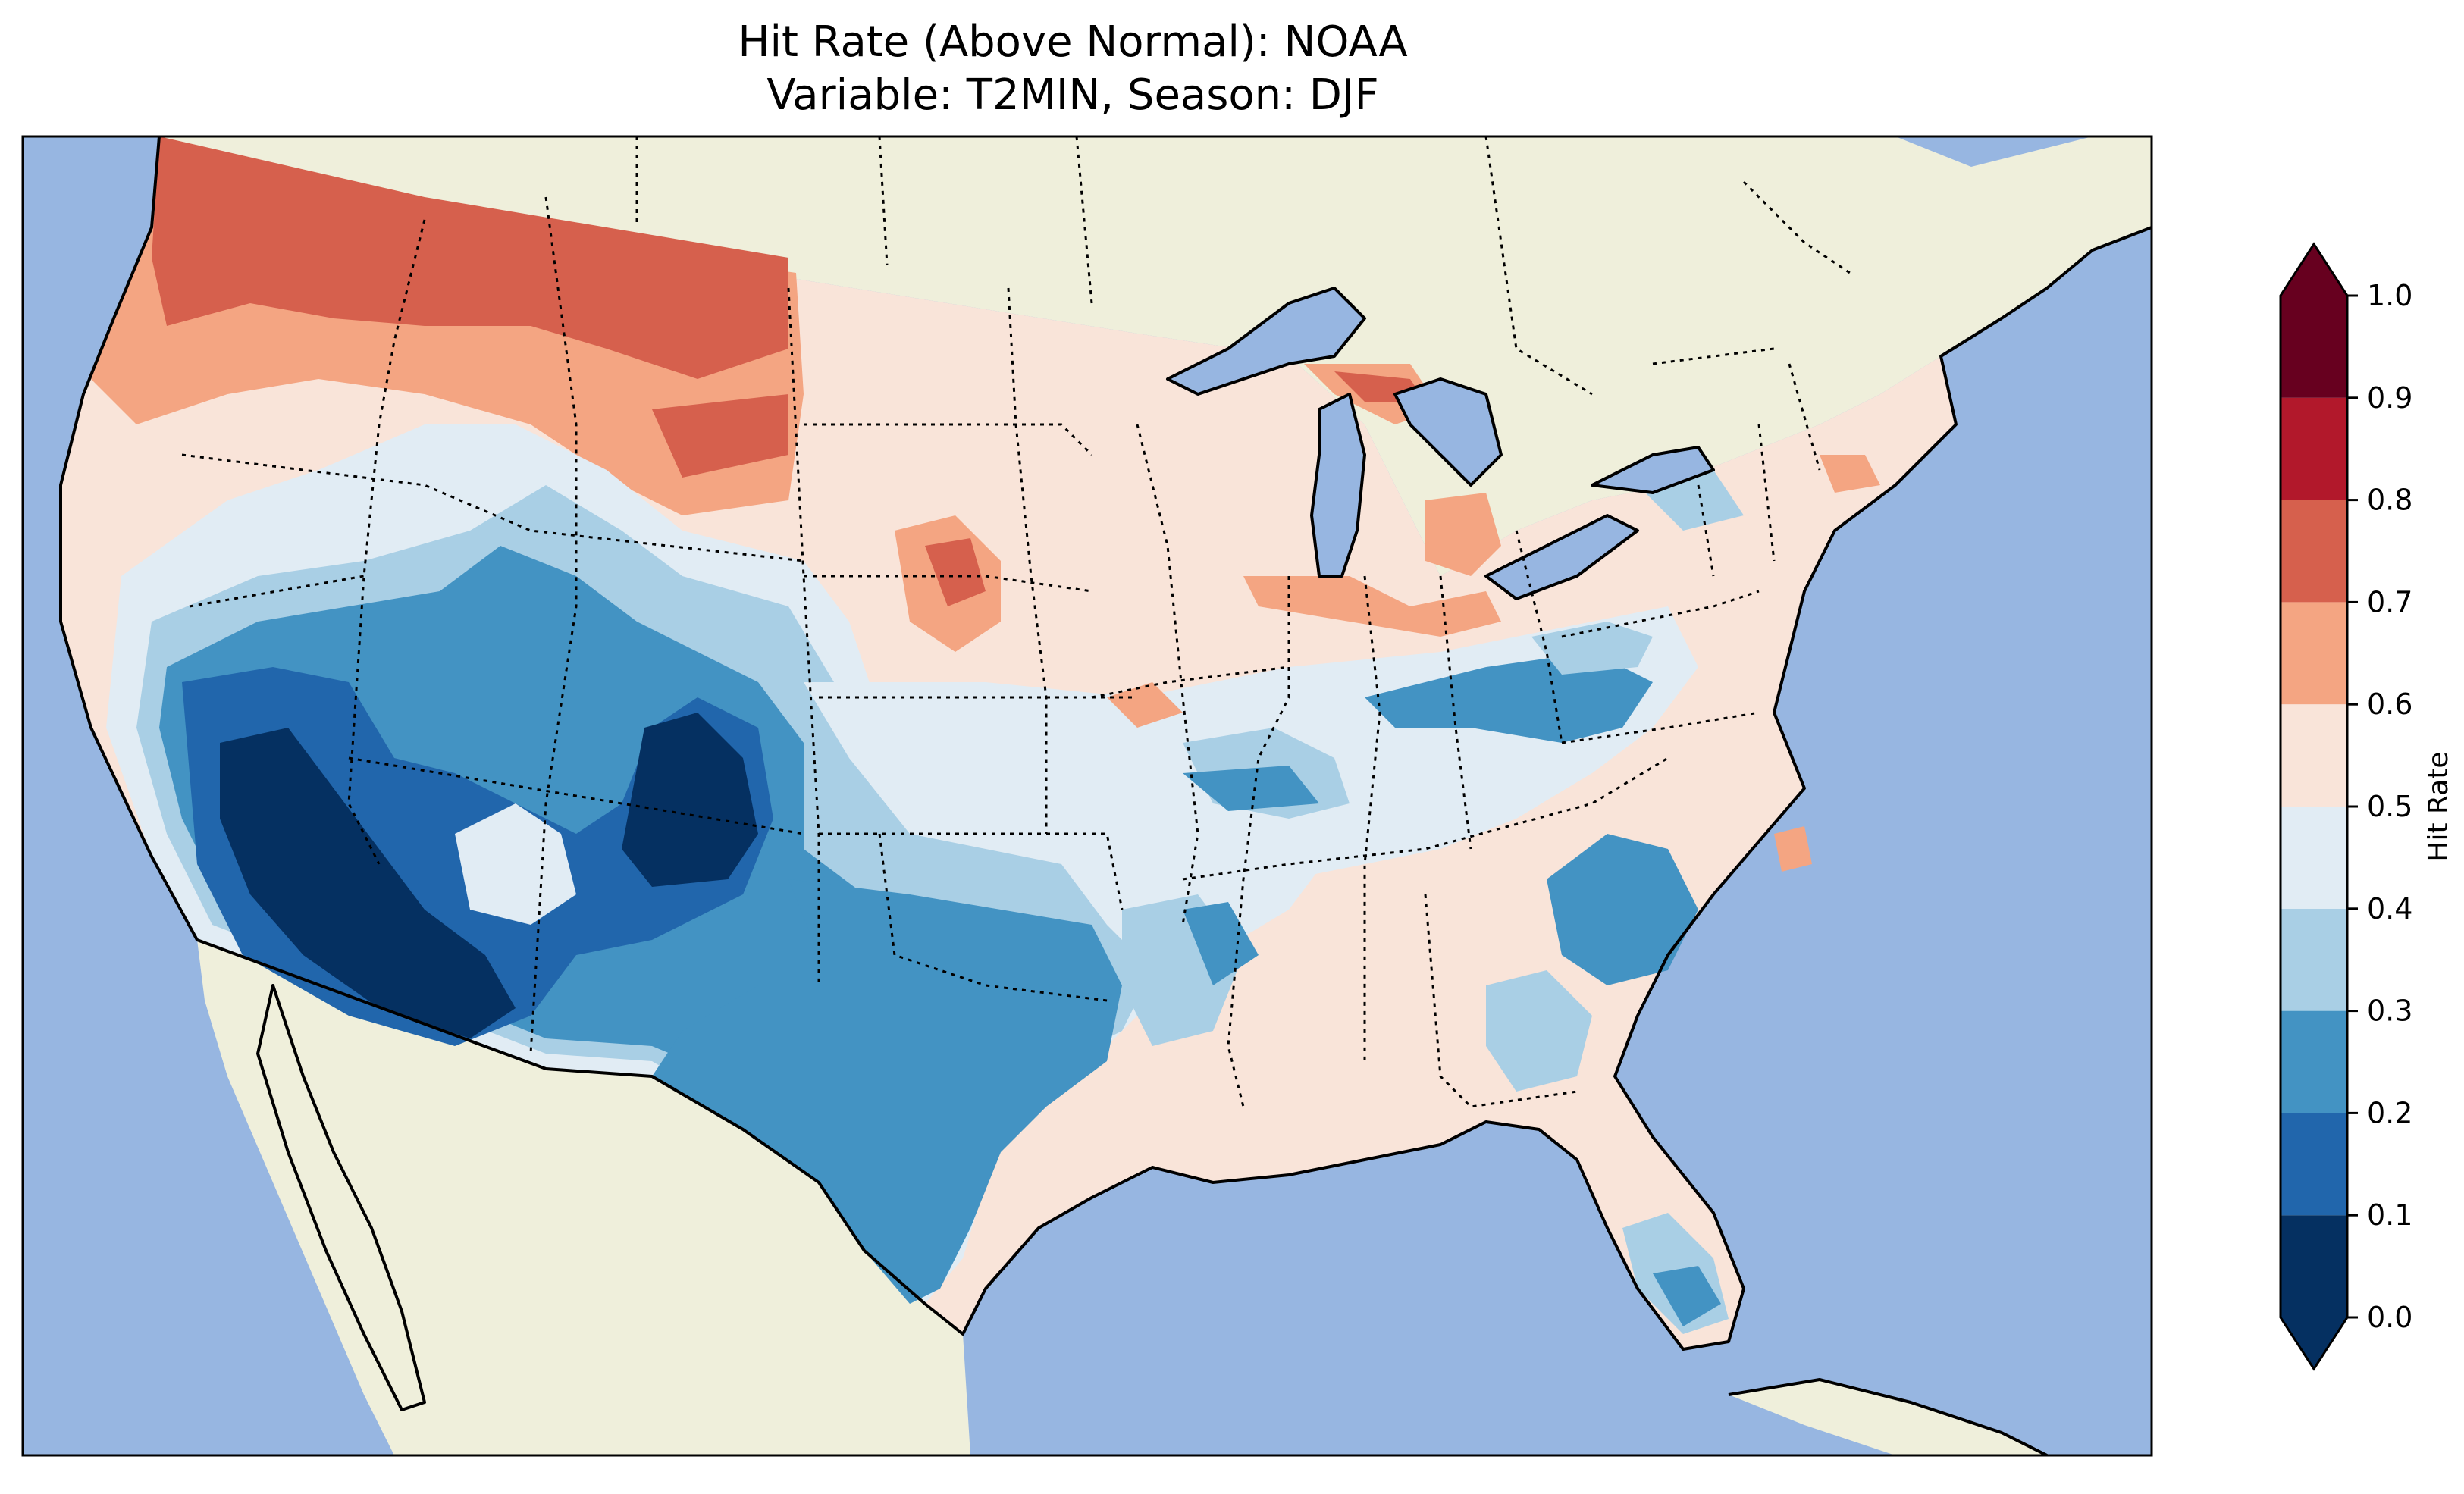 This screenshot has width=2464, height=1494. What do you see at coordinates (2390, 295) in the screenshot?
I see `colorbar-tick-label-10: 1.0` at bounding box center [2390, 295].